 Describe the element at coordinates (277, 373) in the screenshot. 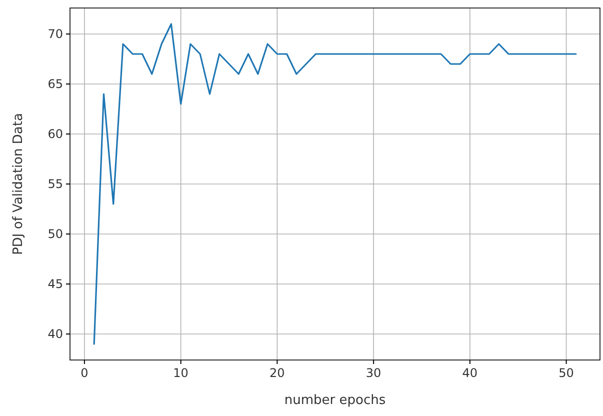

I see `x-tick-label: 20` at that location.